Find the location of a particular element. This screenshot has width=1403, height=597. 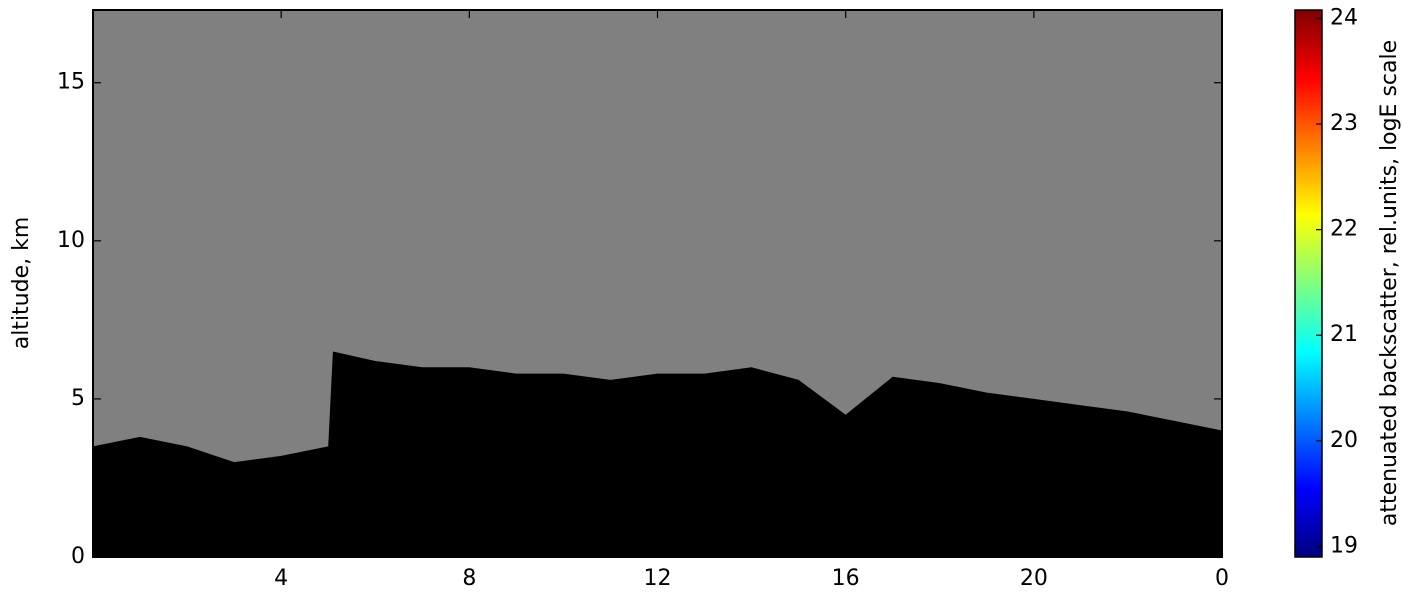

y-tick-label: 0 is located at coordinates (78, 556).